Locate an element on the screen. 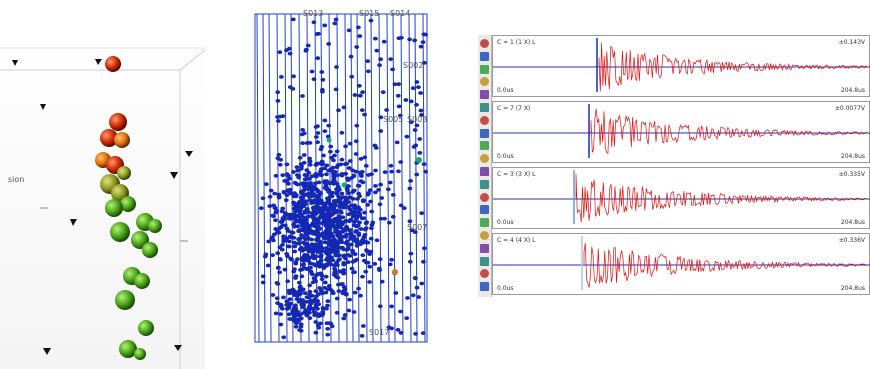 This screenshot has width=870, height=369. tool-icon is located at coordinates (484, 159).